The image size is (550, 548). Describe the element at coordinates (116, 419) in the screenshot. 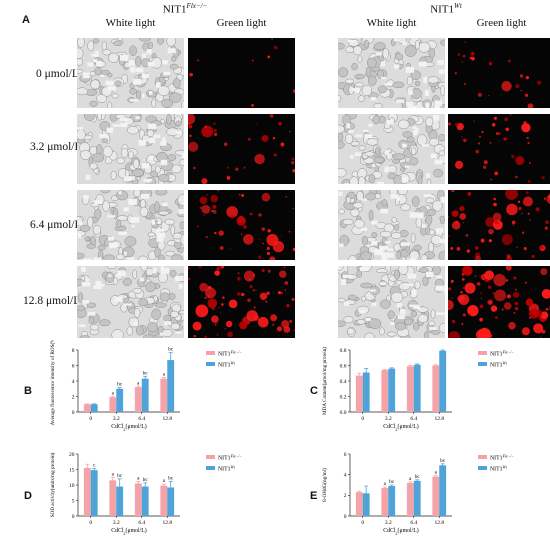

I see `x-tick-label: 3.2` at that location.